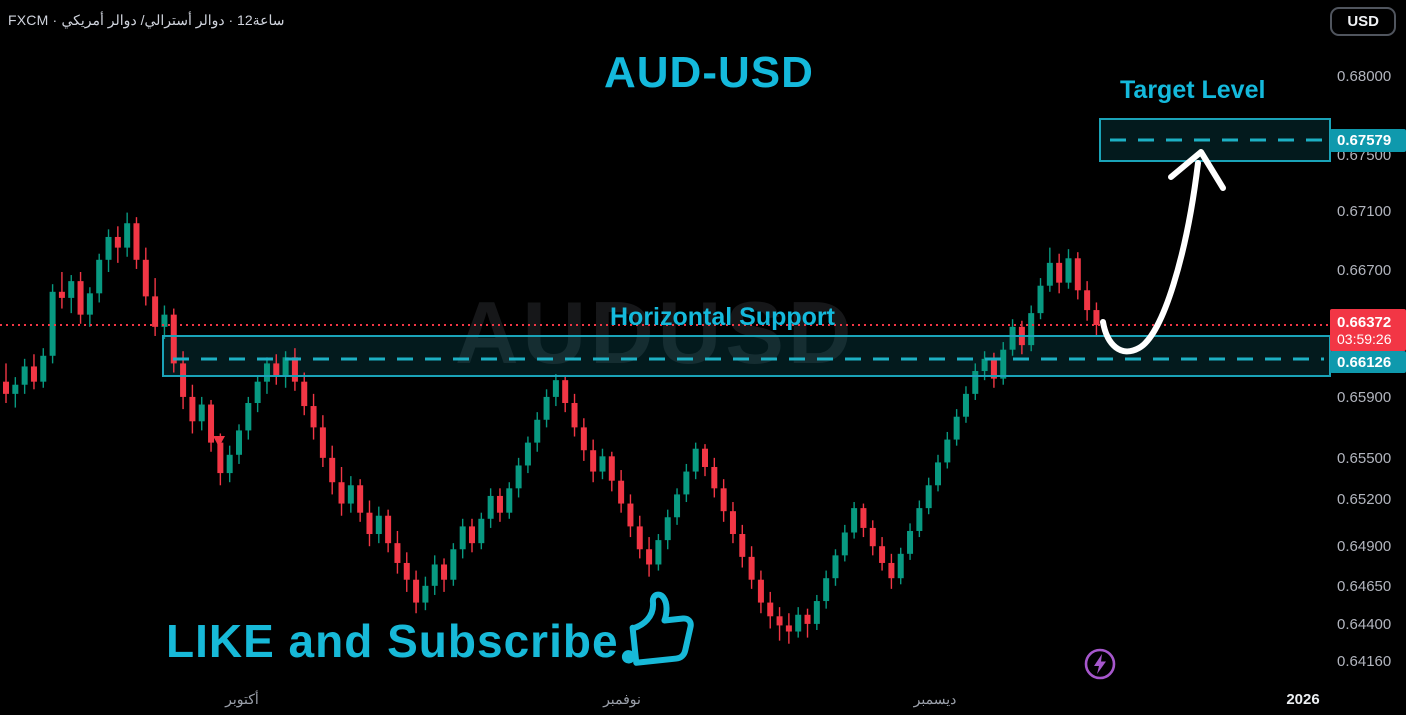 The width and height of the screenshot is (1406, 715). I want to click on lightning-glyph, so click(1100, 664).